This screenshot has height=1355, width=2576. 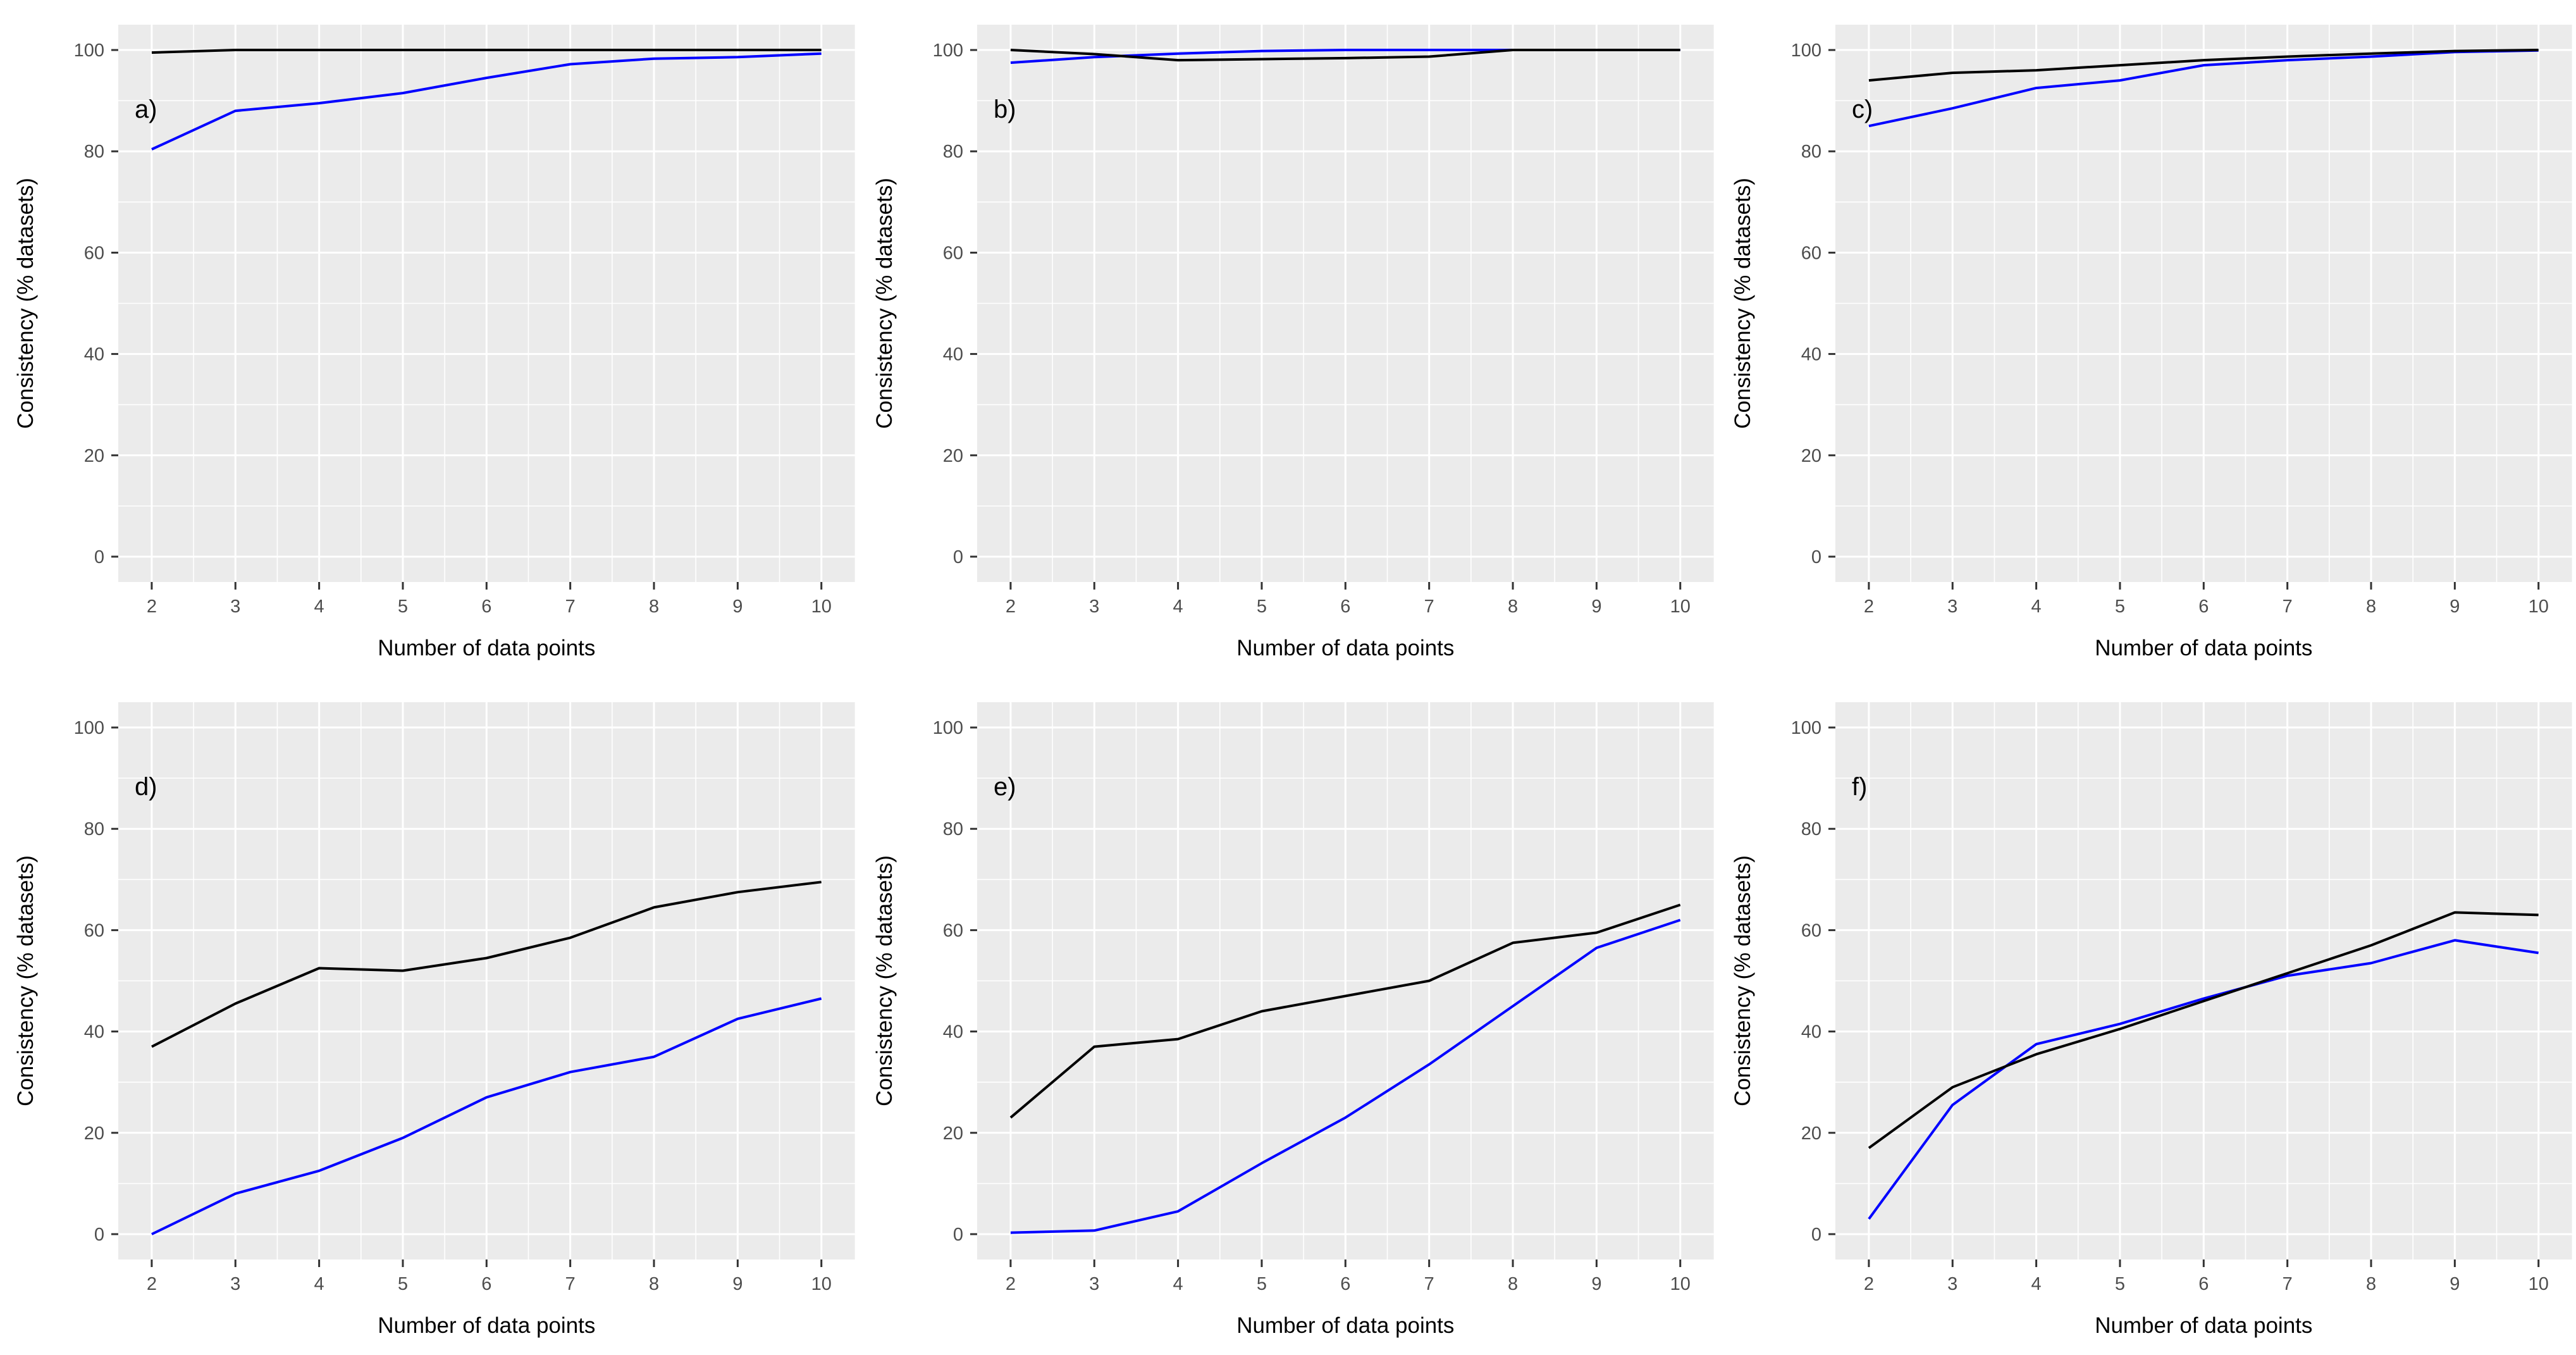 I want to click on panel-letter-label: a), so click(x=146, y=109).